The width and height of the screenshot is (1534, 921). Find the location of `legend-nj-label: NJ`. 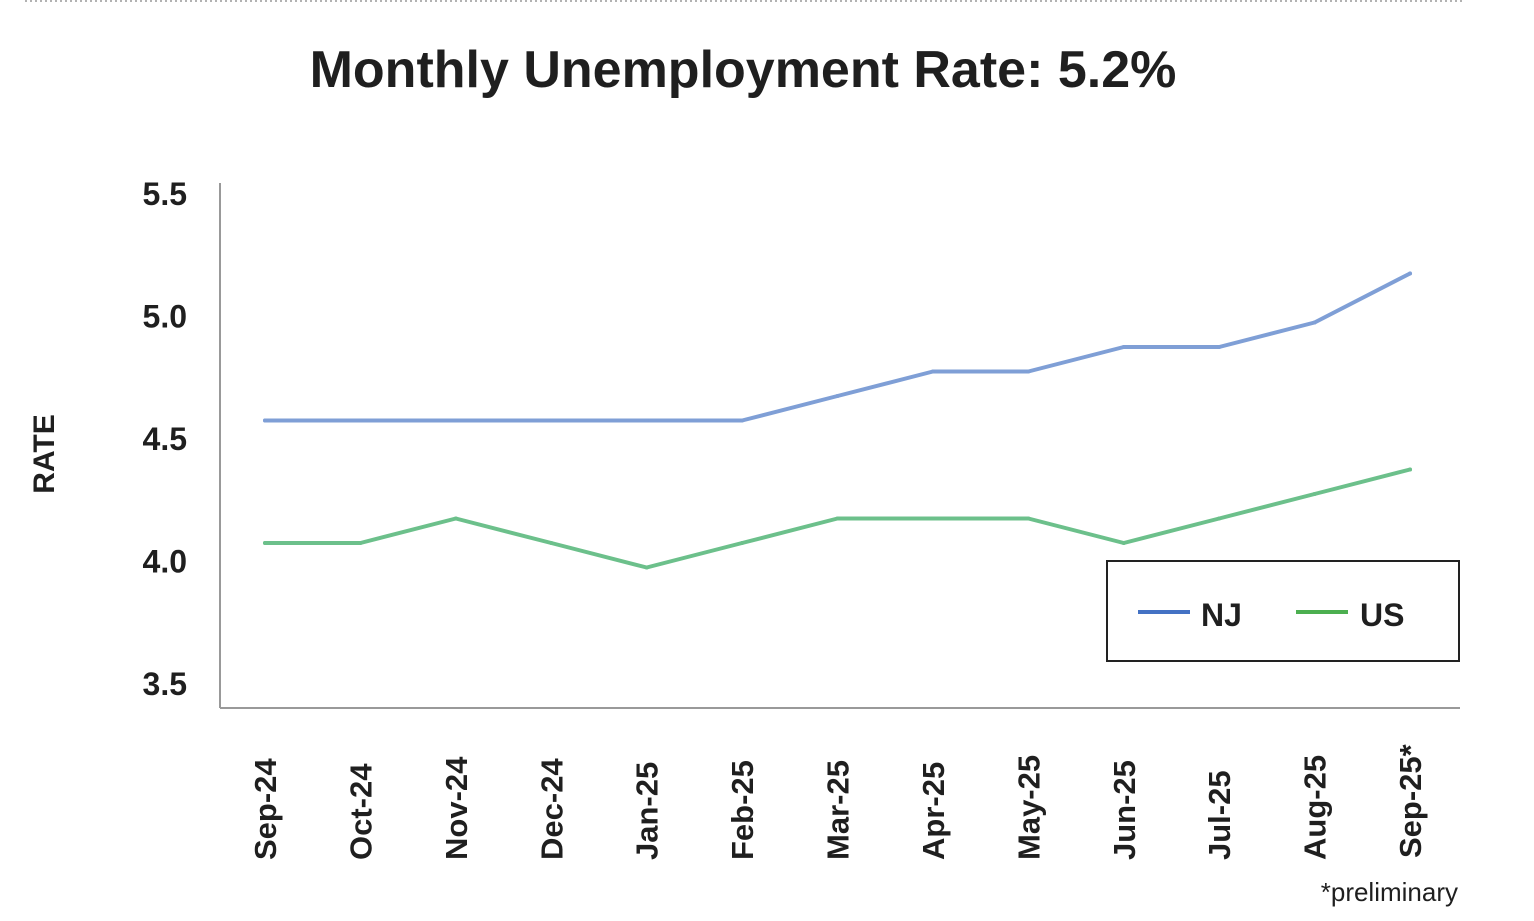

legend-nj-label: NJ is located at coordinates (1221, 615).